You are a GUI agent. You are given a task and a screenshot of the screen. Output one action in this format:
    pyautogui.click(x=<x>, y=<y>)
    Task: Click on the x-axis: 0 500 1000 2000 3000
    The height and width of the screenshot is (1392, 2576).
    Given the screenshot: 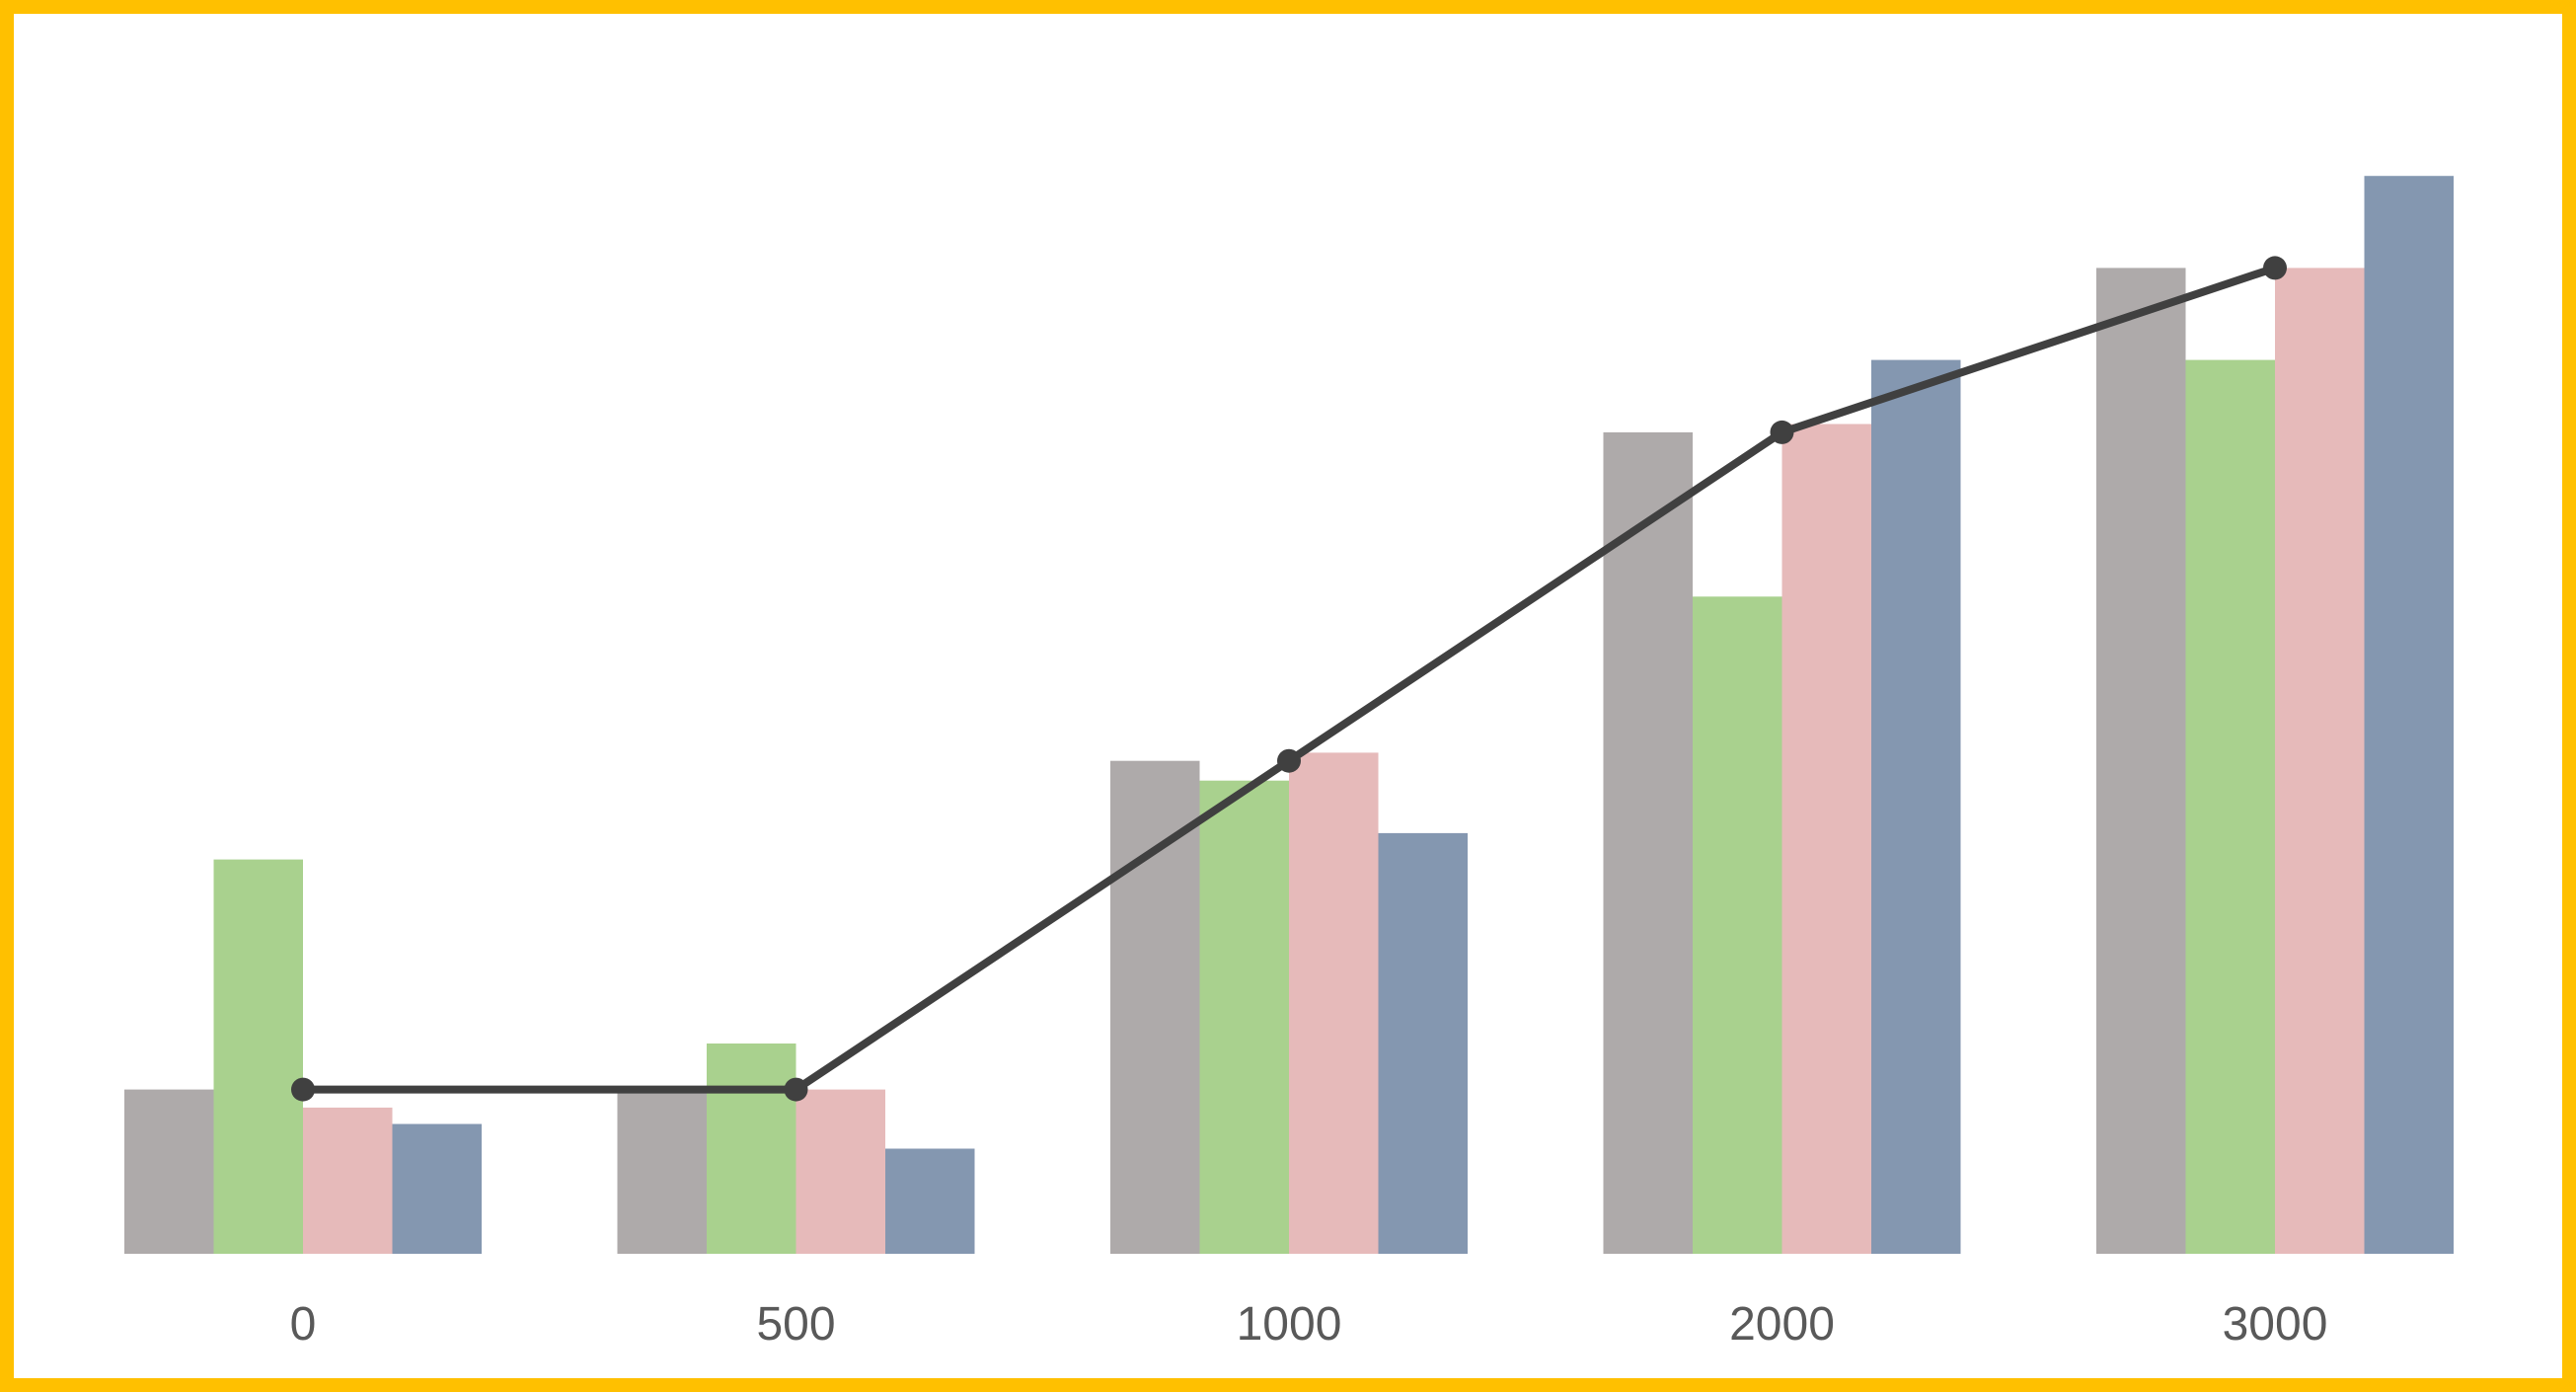 What is the action you would take?
    pyautogui.click(x=1309, y=1325)
    